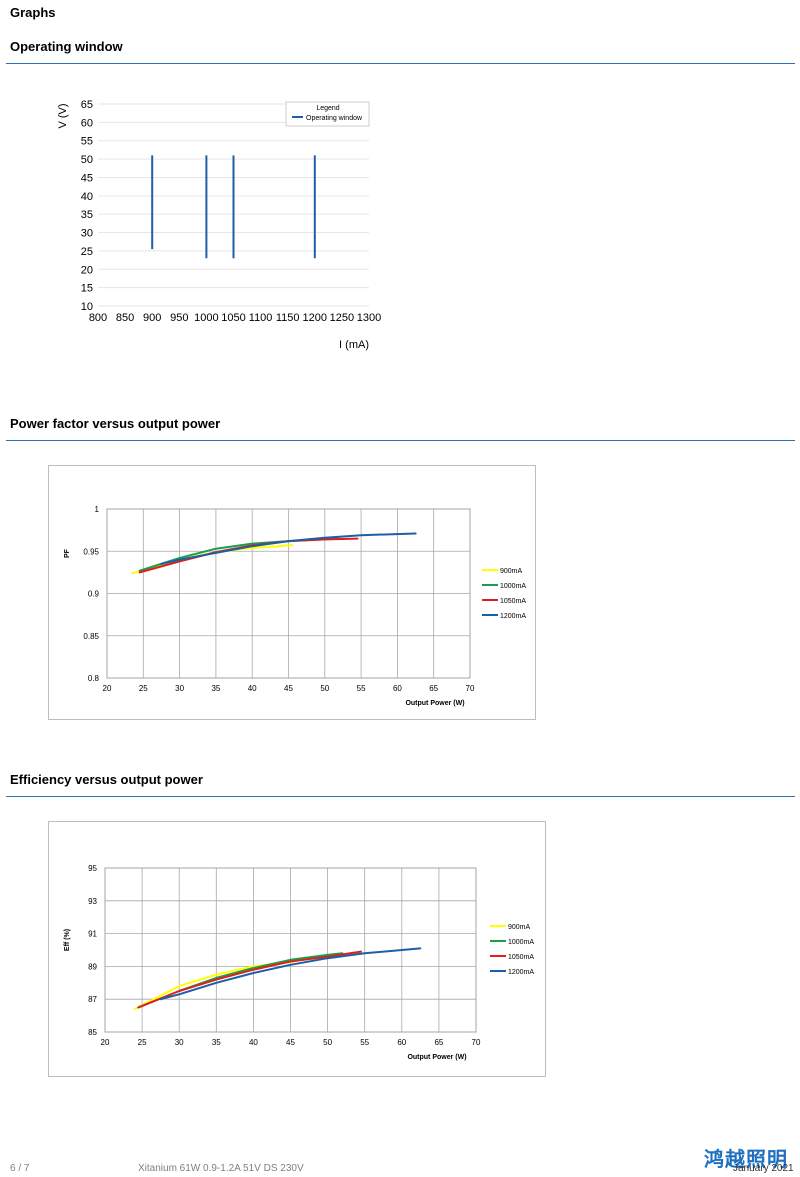 This screenshot has height=1177, width=800. I want to click on y-tick-label: 65, so click(87, 105).